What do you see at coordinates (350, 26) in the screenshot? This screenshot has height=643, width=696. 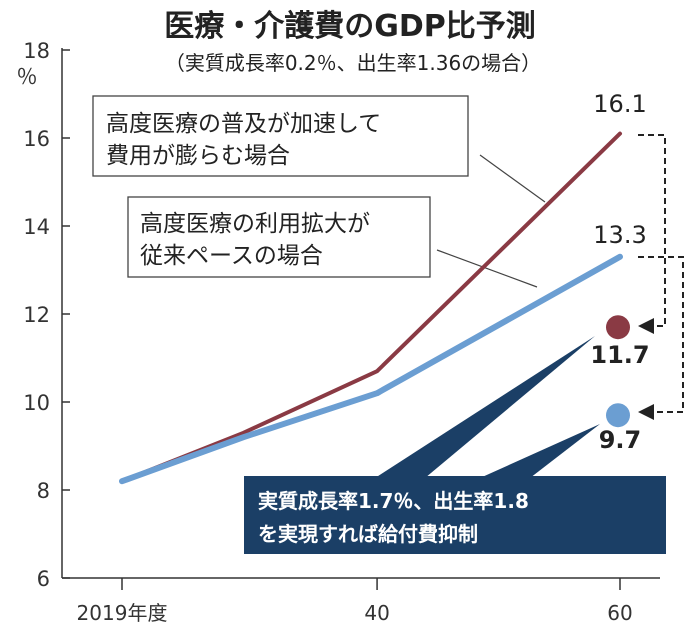 I see `chart-title: 医療・介護費のGDP比予測` at bounding box center [350, 26].